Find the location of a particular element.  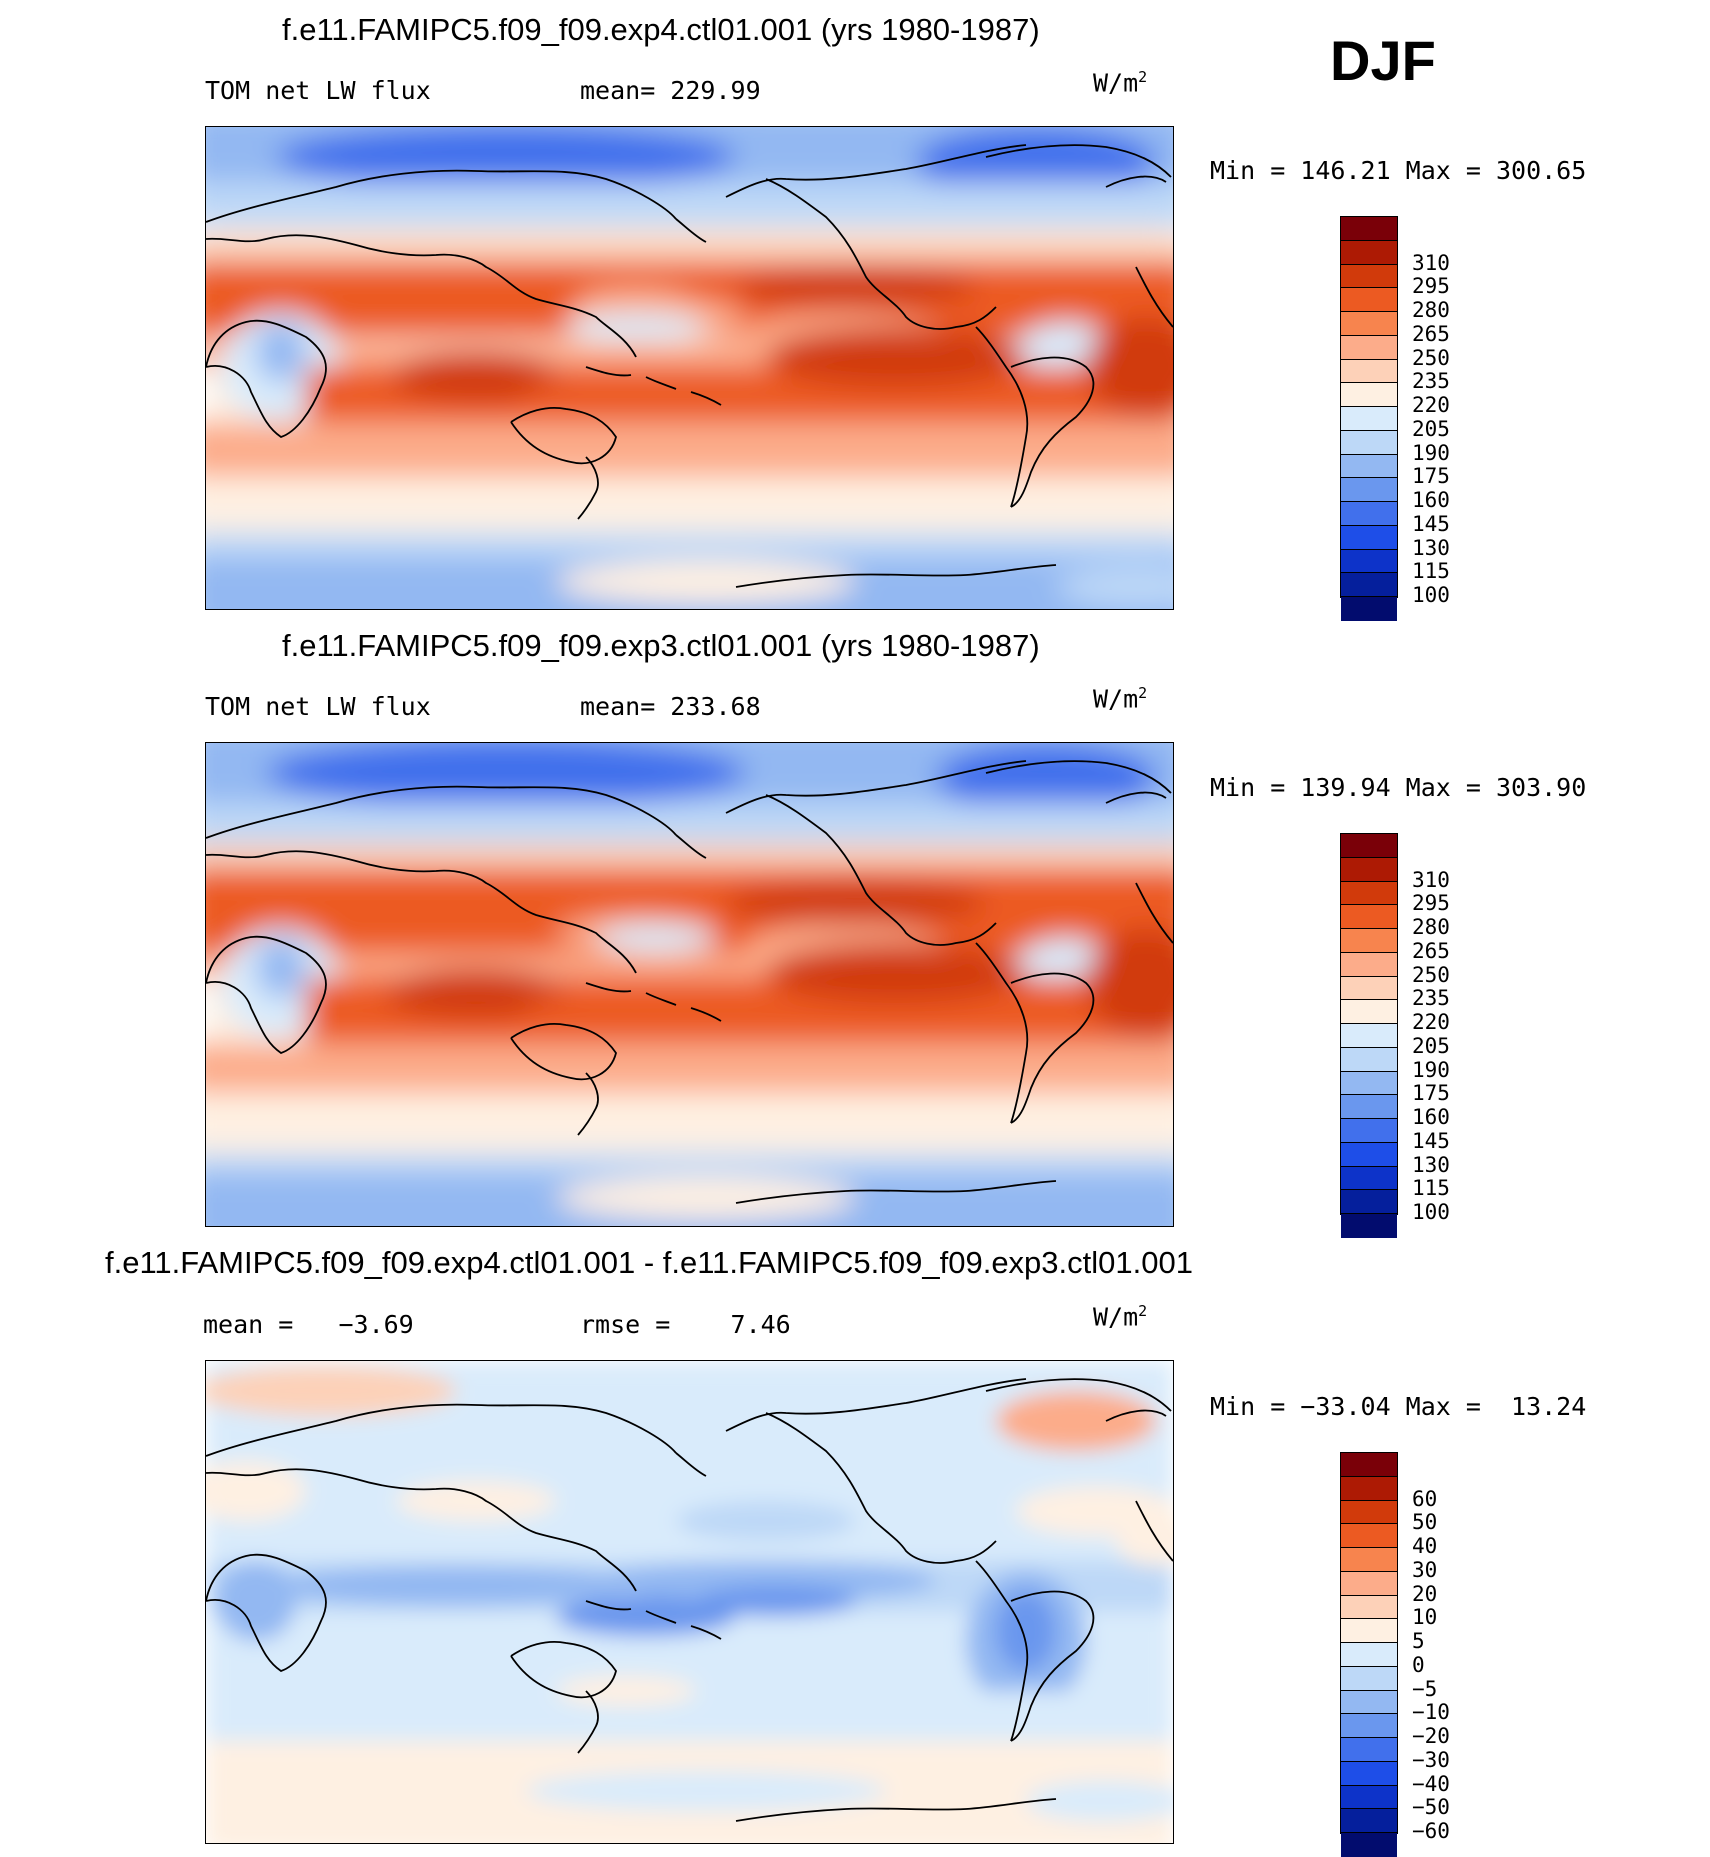

colorbar-tick-label: 235 is located at coordinates (1431, 998).